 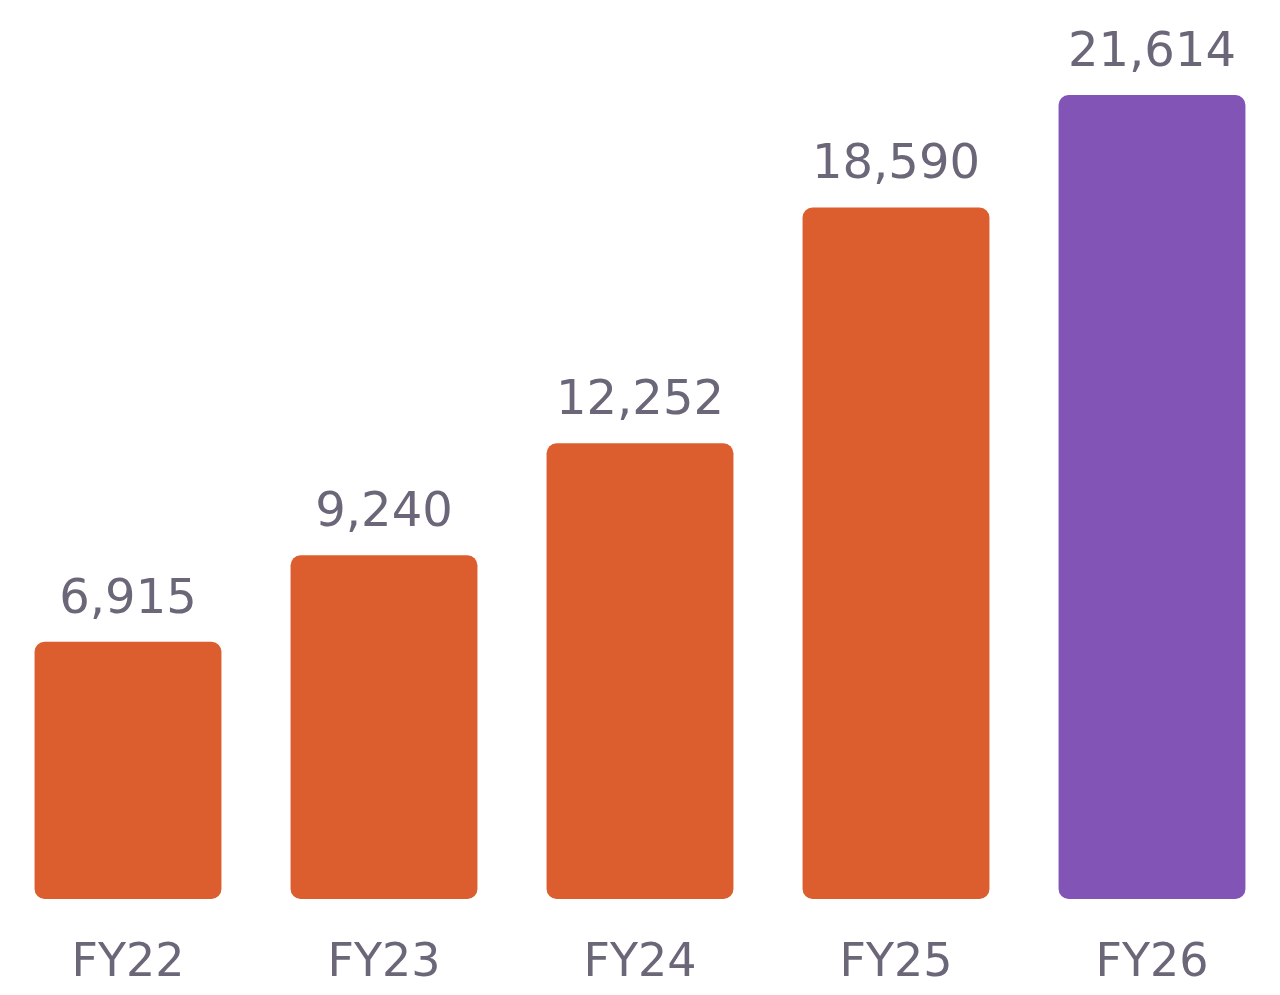 What do you see at coordinates (896, 960) in the screenshot?
I see `x-tick-label: FY25` at bounding box center [896, 960].